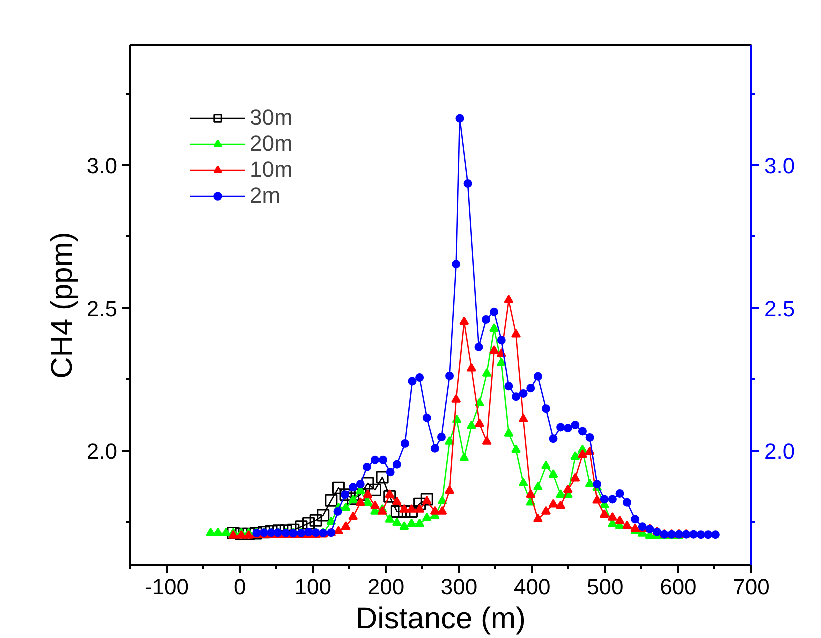 Image resolution: width=821 pixels, height=638 pixels. Describe the element at coordinates (751, 587) in the screenshot. I see `x-tick-label: 700` at that location.